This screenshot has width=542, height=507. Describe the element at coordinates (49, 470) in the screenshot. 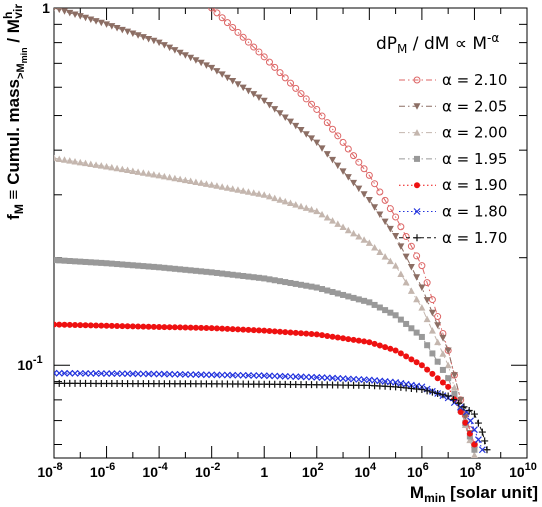

I see `x-tick-label: 10⁻⁸` at that location.